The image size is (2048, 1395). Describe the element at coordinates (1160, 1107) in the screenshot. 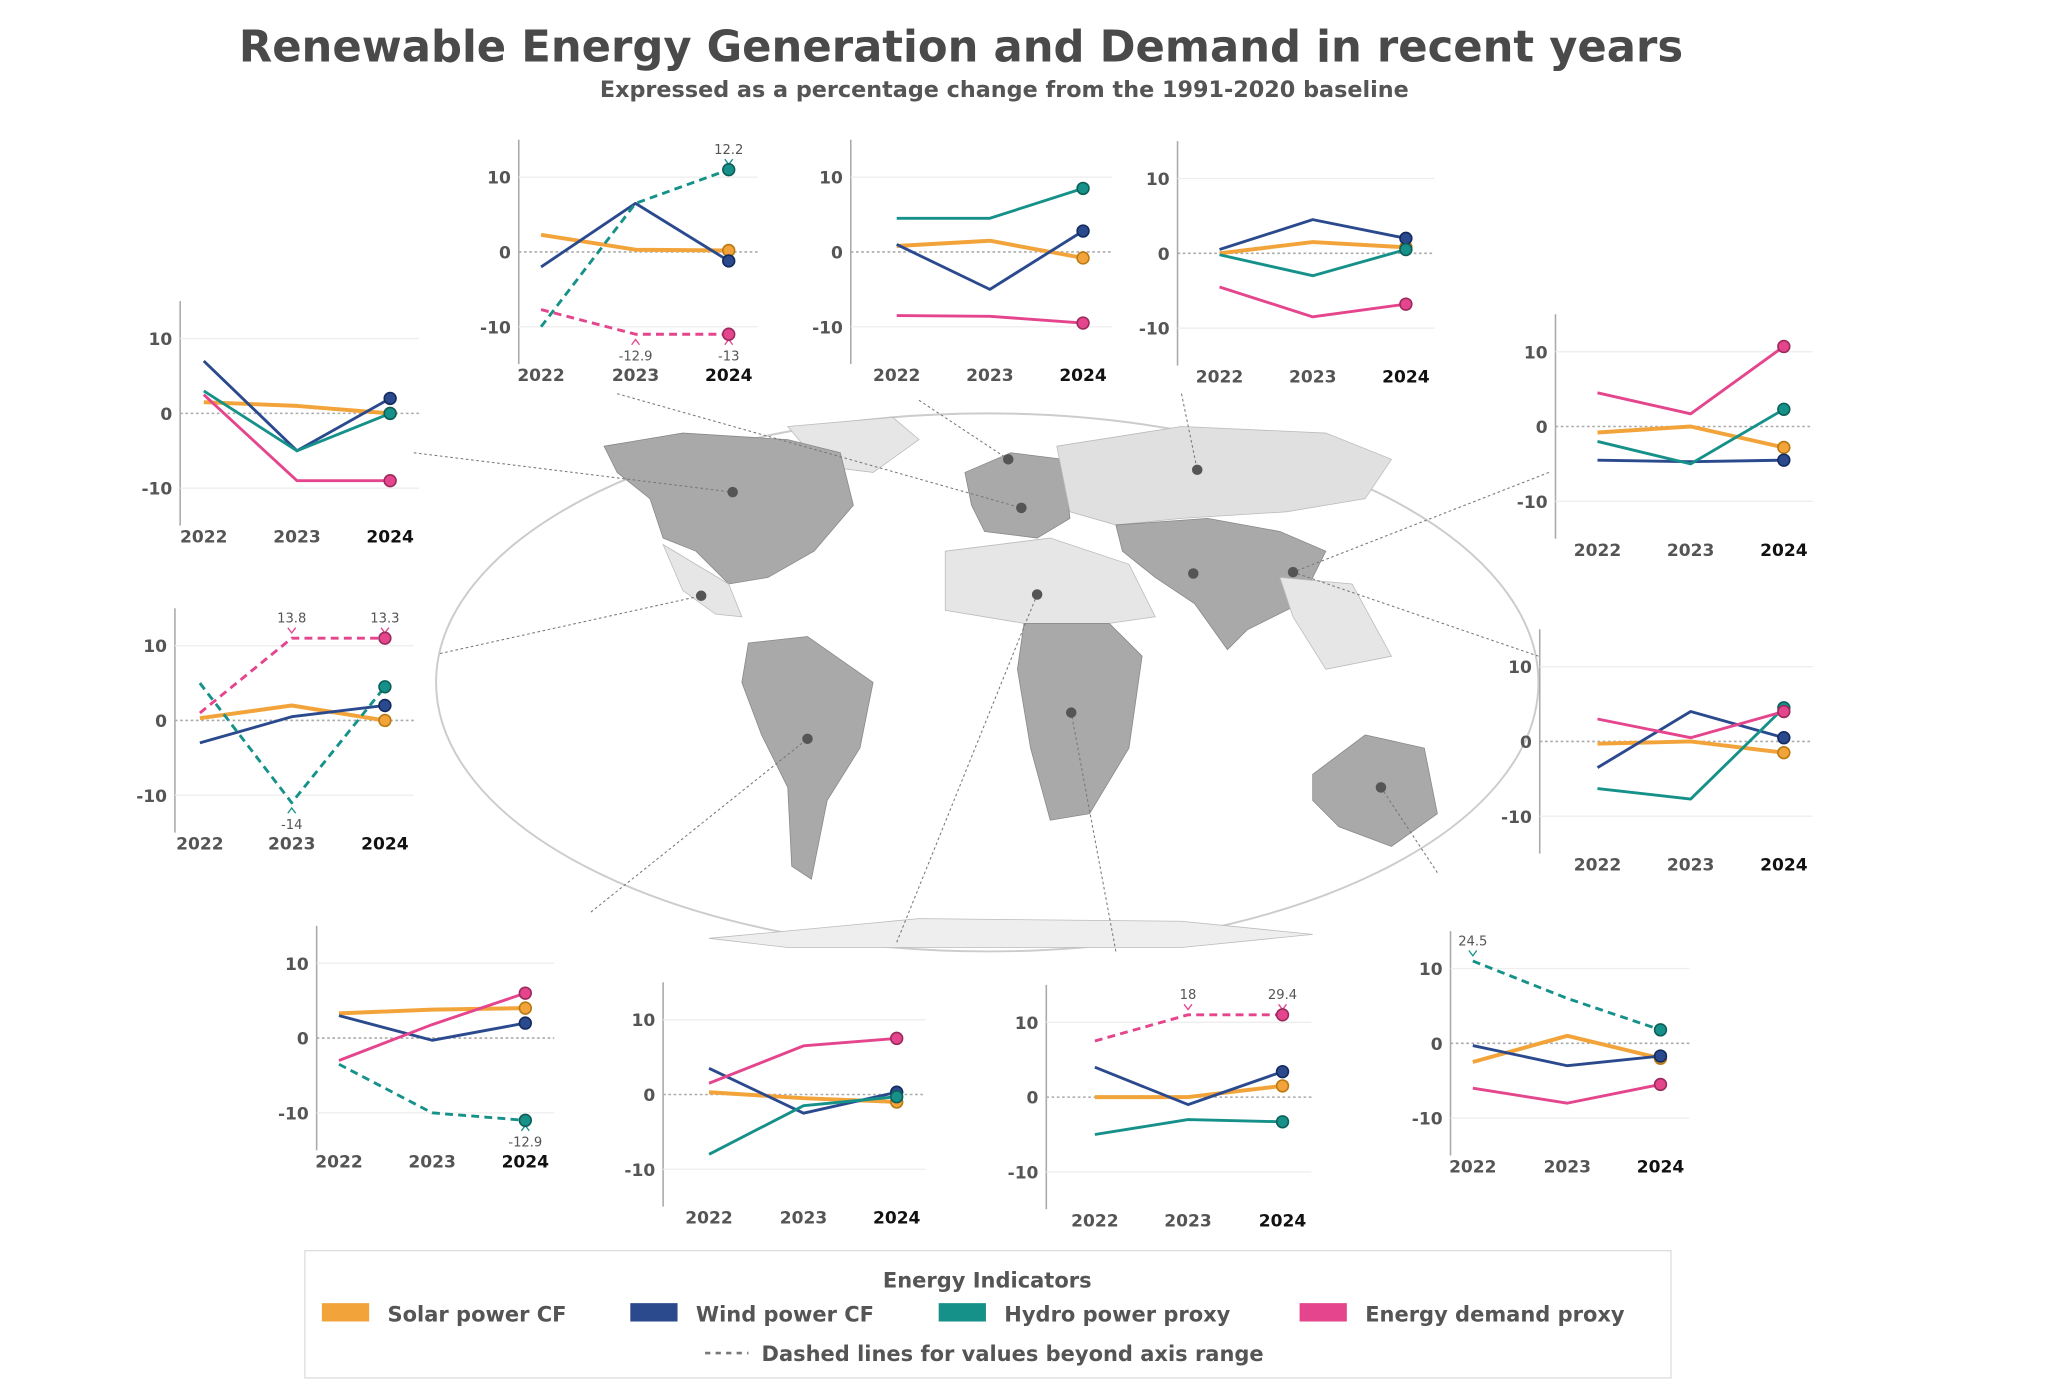

I see `mini-chart: 10 0 -10 2022 2023 2024 18 29.4` at that location.